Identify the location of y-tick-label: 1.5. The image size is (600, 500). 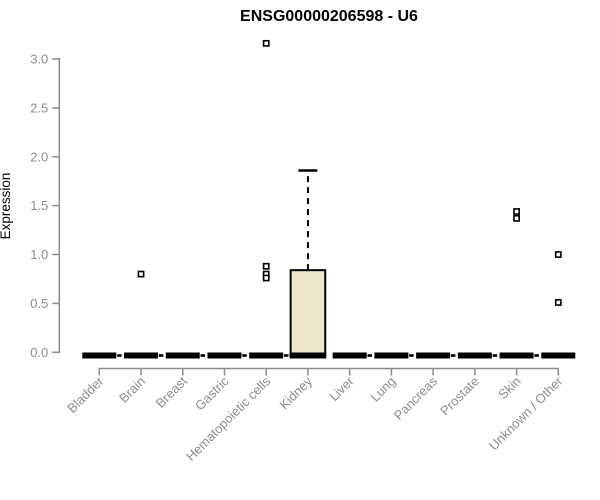
(39, 205).